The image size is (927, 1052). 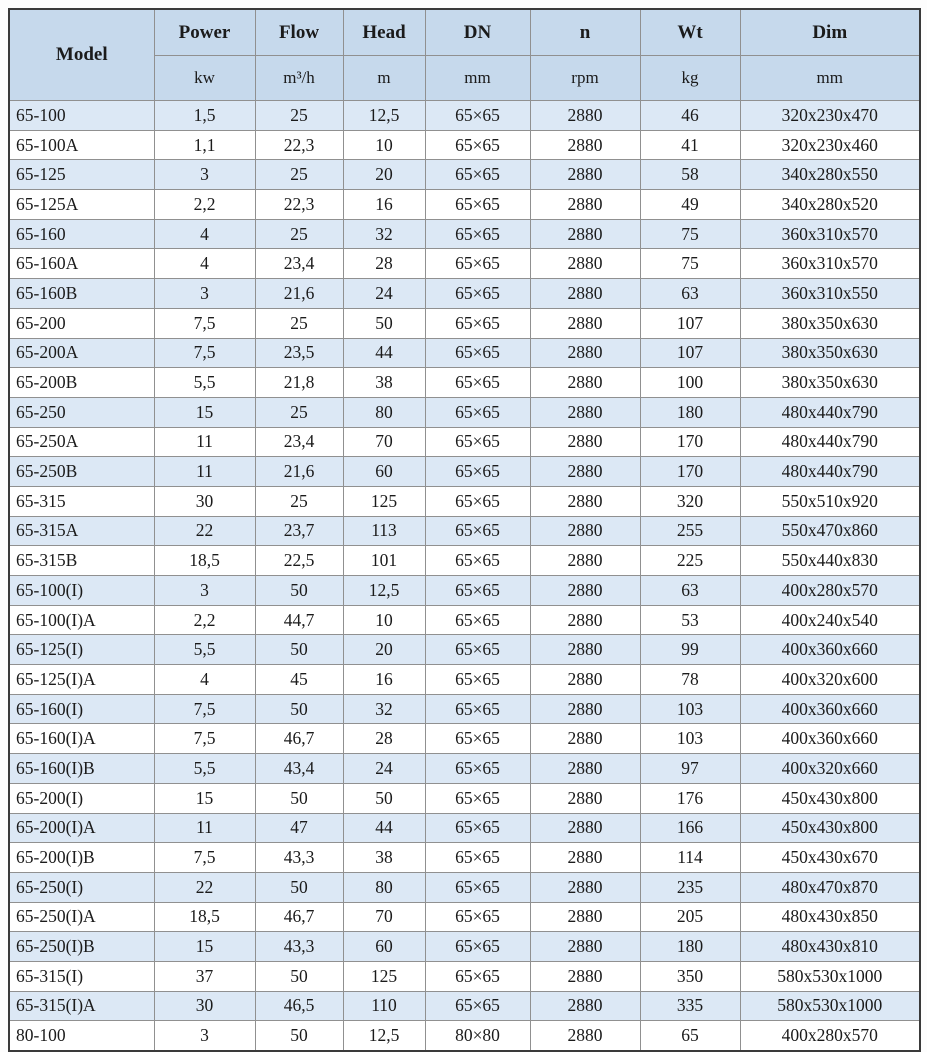 I want to click on cell-dim: 580x530x1000, so click(x=830, y=1006).